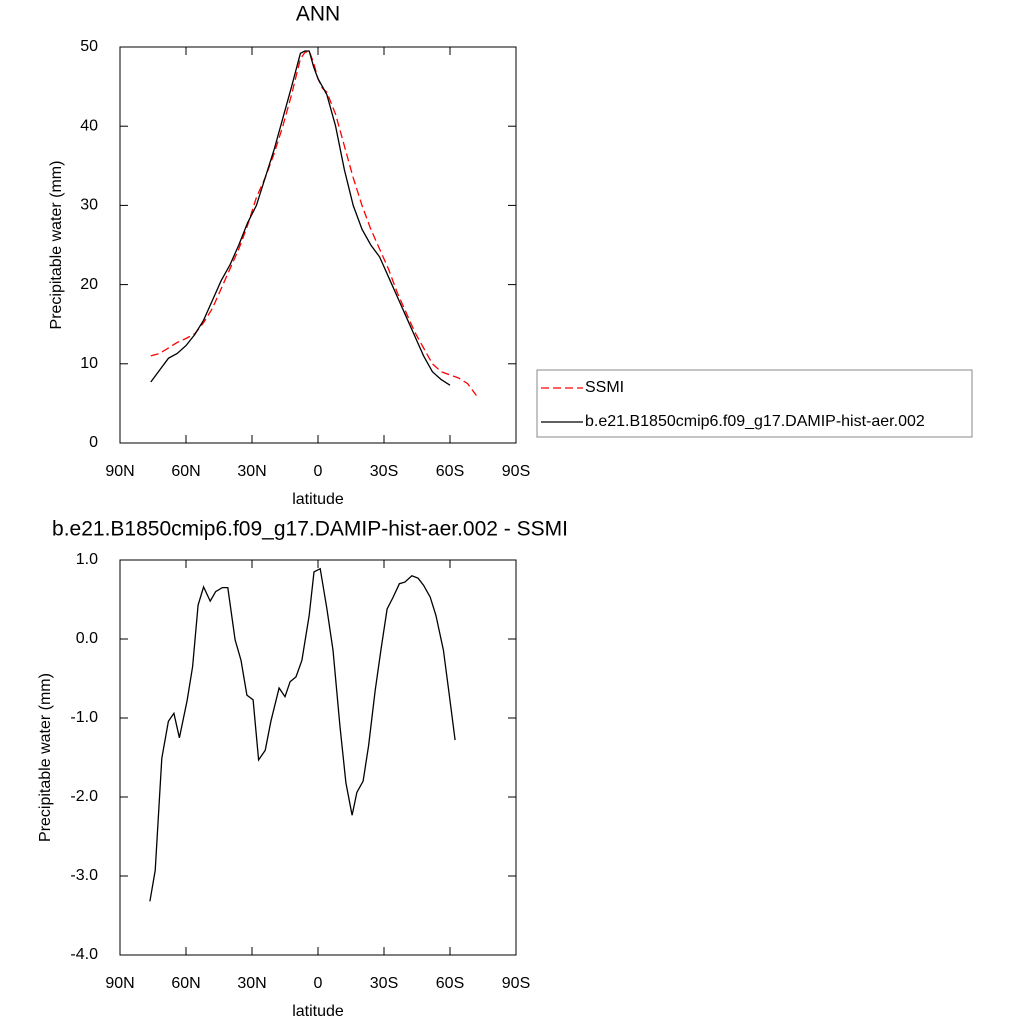 The height and width of the screenshot is (1024, 1024). Describe the element at coordinates (87, 559) in the screenshot. I see `y-tick-label: 1.0` at that location.